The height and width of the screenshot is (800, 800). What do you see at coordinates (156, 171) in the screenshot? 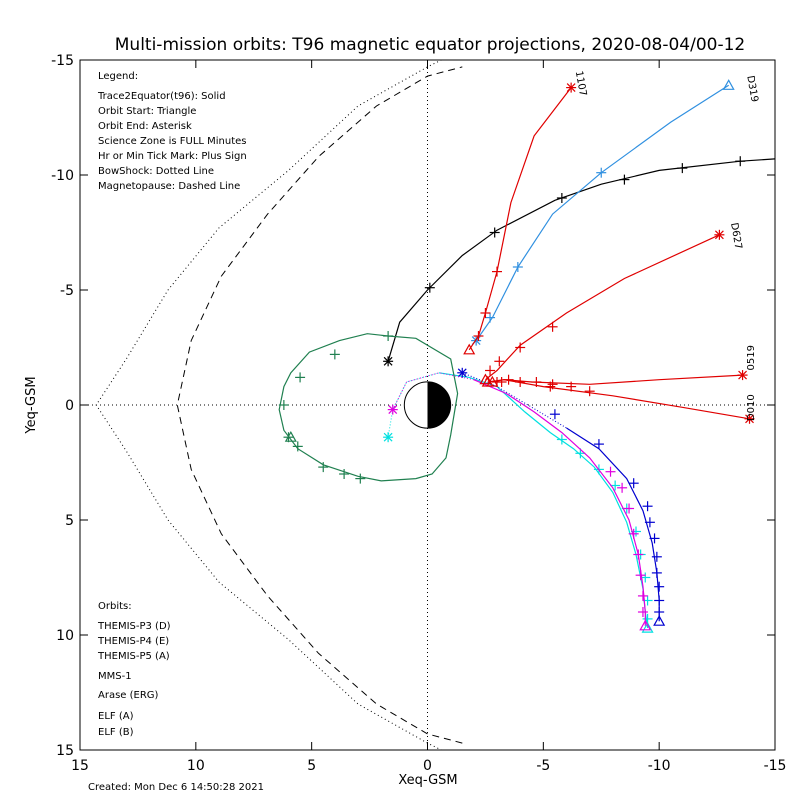
I see `legend-item: BowShock: Dotted Line` at bounding box center [156, 171].